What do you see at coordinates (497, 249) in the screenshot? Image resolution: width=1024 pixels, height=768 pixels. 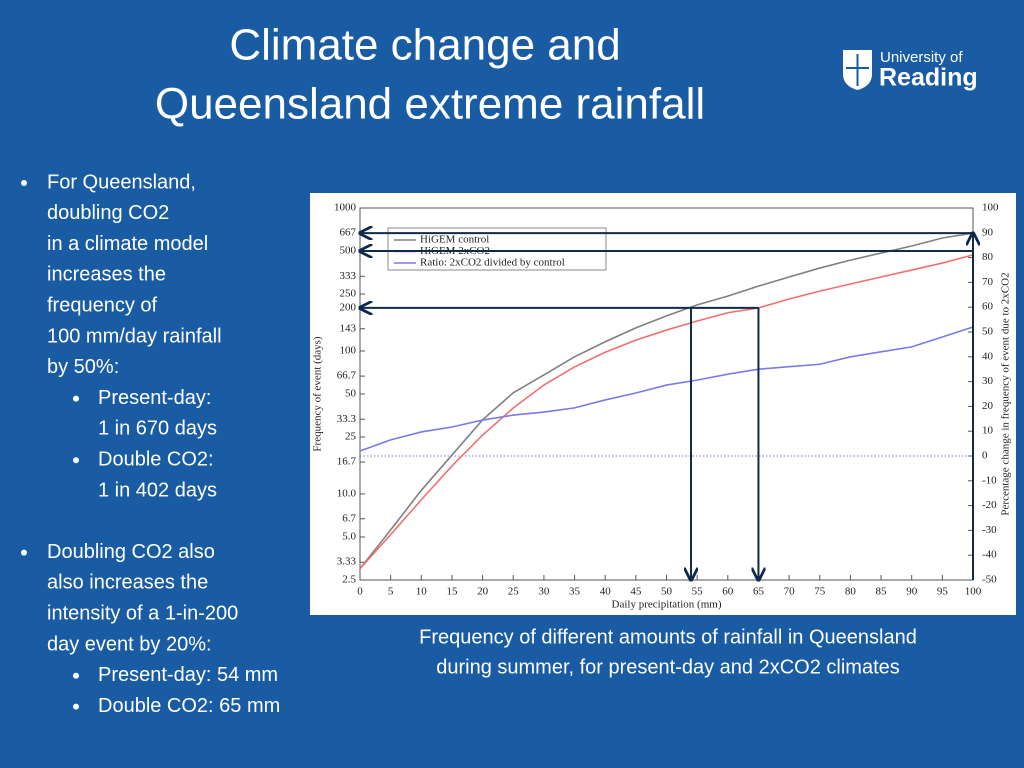 I see `legend-box` at bounding box center [497, 249].